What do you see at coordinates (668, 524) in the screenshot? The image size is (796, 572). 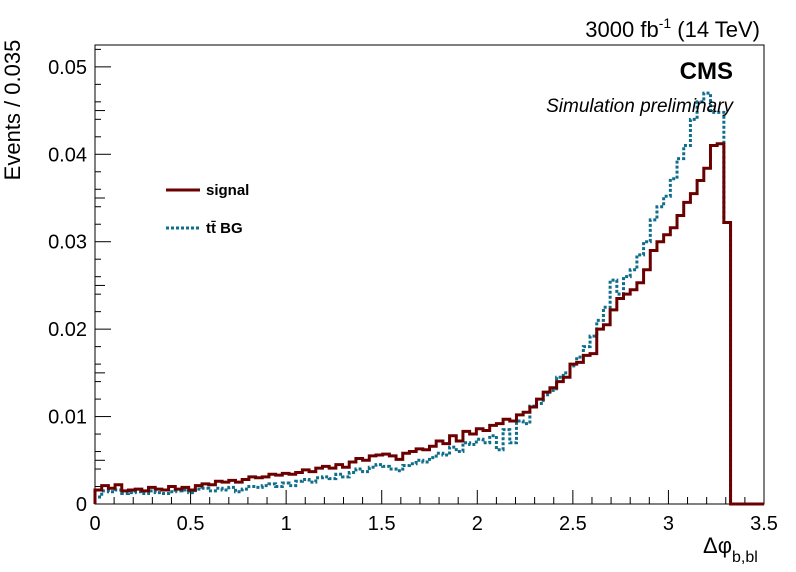 I see `x-tick-label: 3` at bounding box center [668, 524].